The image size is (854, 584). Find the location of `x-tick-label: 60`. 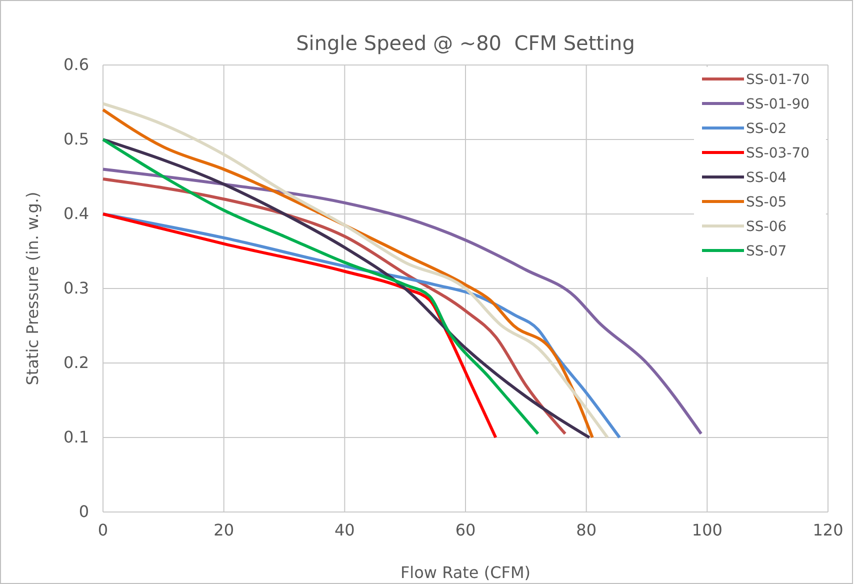

x-tick-label: 60 is located at coordinates (465, 530).